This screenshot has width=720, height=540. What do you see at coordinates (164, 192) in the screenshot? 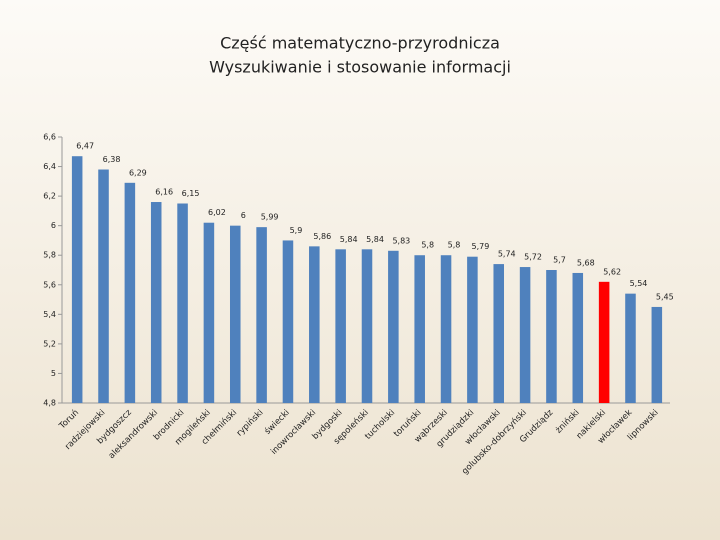
I see `data-label: 6,16` at bounding box center [164, 192].